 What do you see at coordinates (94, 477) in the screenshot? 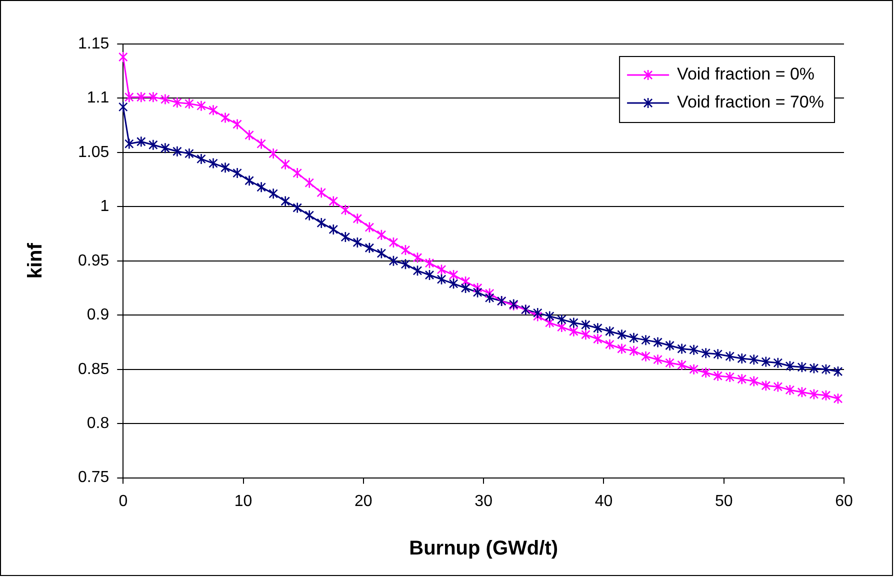
I see `y-tick-label: 0.75` at bounding box center [94, 477].